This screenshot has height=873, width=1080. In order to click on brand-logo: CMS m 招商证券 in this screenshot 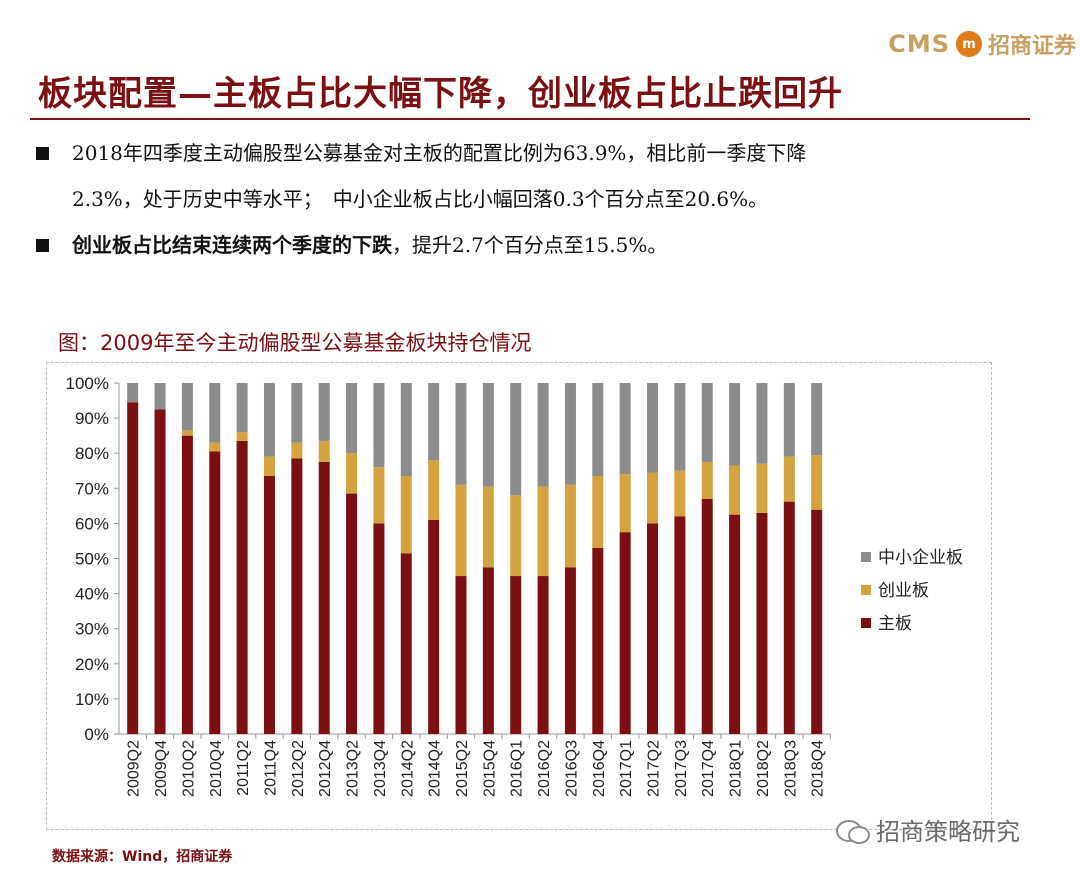, I will do `click(982, 44)`.